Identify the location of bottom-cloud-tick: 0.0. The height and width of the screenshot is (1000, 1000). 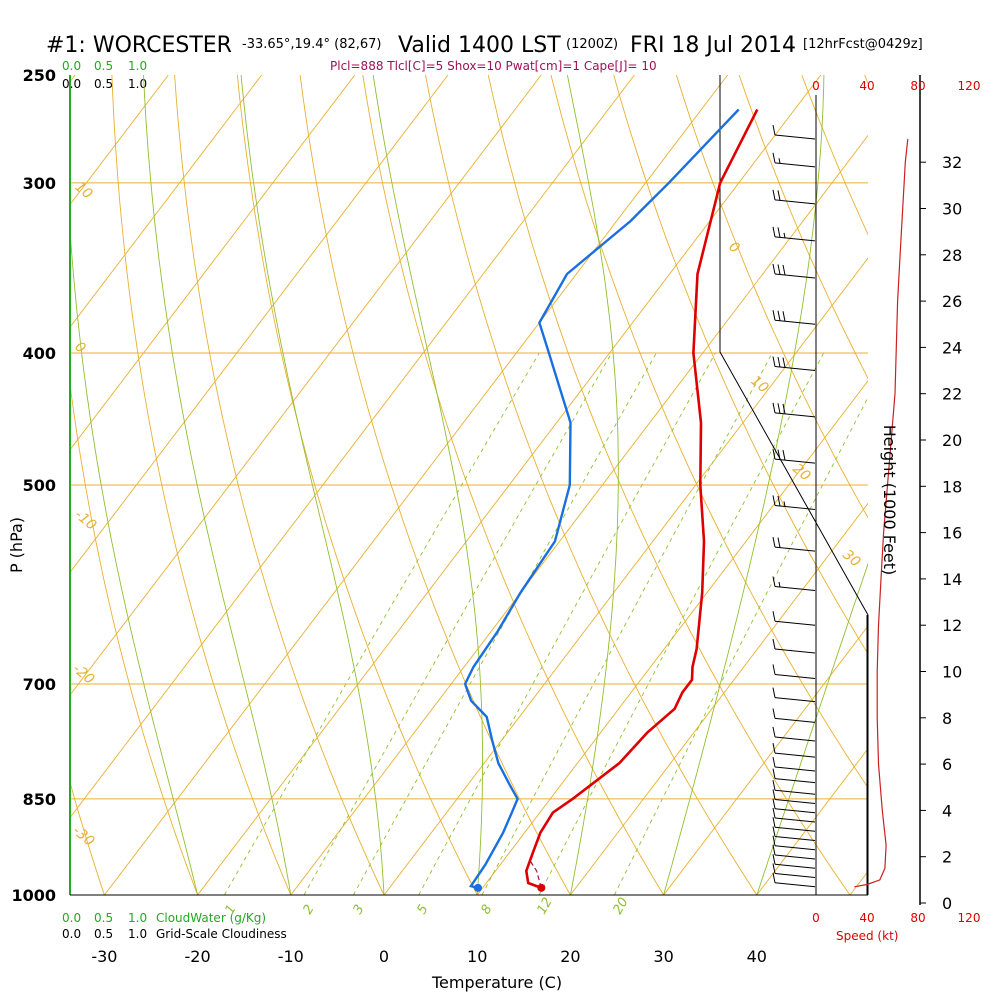
(71, 918).